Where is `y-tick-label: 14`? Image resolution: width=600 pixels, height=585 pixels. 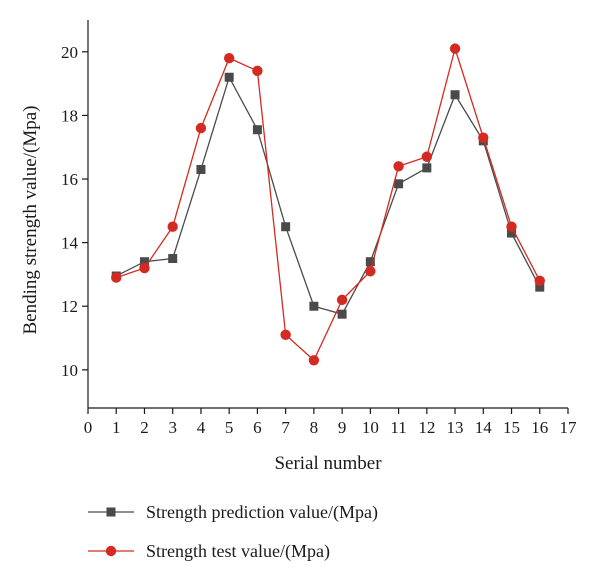
y-tick-label: 14 is located at coordinates (70, 243).